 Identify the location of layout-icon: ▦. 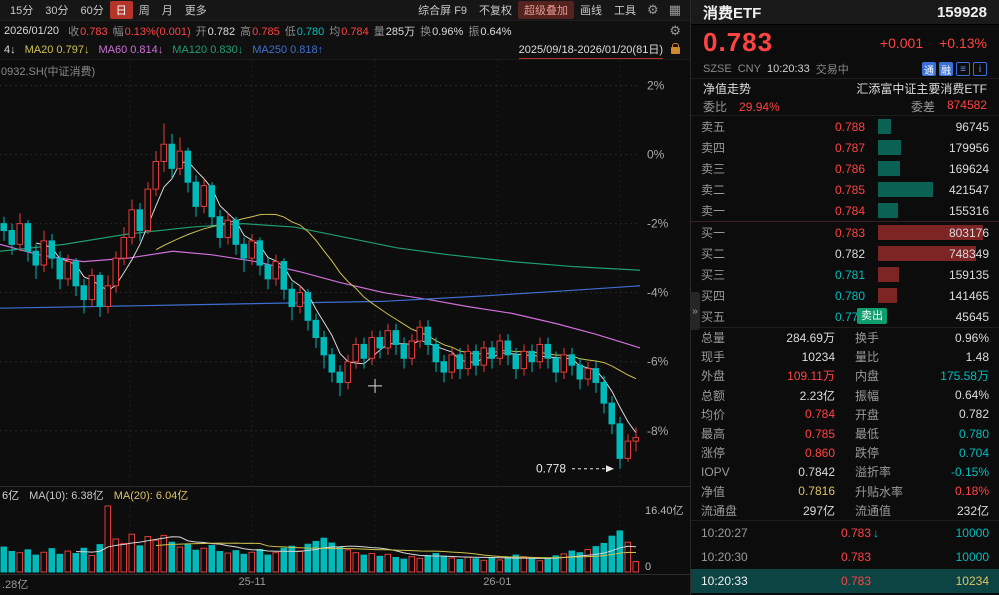
(674, 9).